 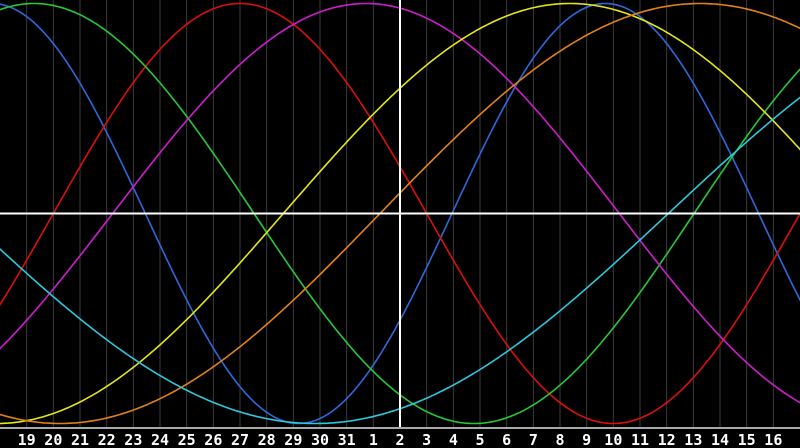 What do you see at coordinates (347, 439) in the screenshot?
I see `day-label: 31` at bounding box center [347, 439].